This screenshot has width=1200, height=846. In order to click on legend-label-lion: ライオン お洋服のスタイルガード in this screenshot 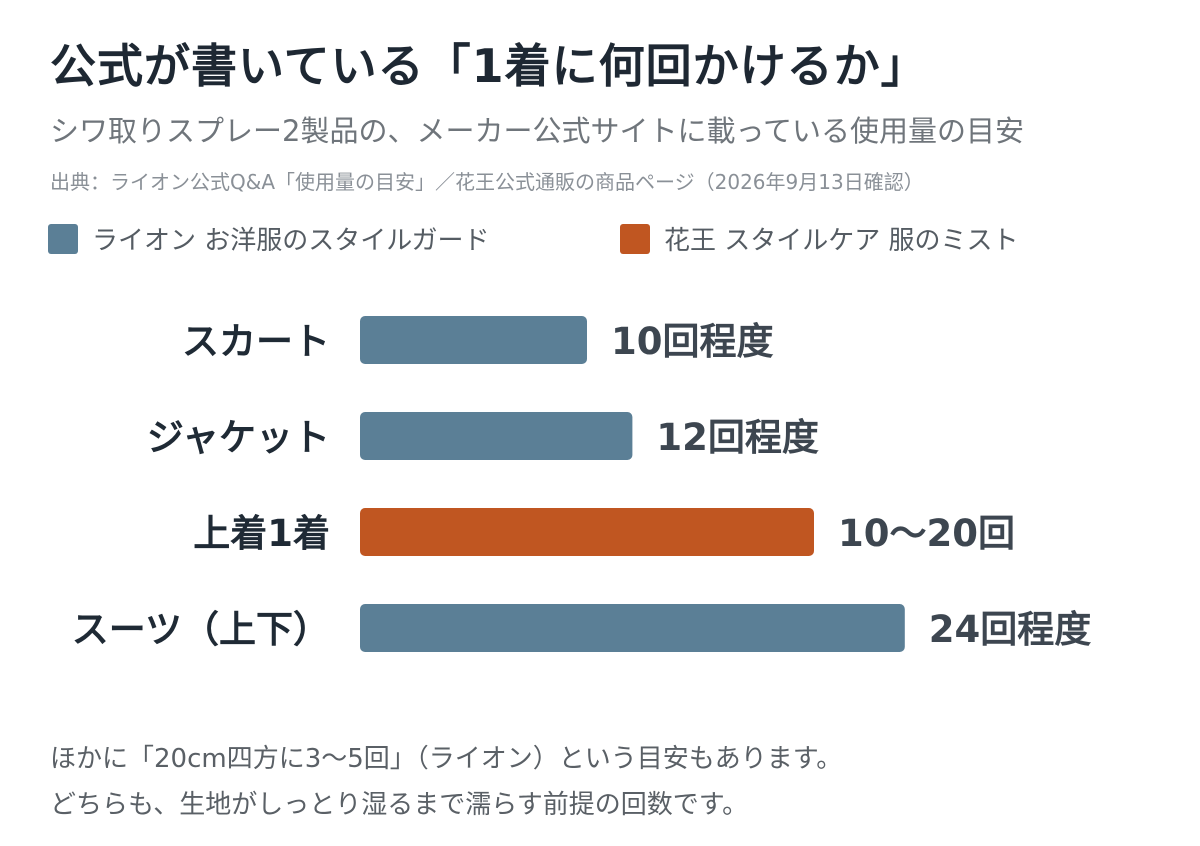, I will do `click(291, 241)`.